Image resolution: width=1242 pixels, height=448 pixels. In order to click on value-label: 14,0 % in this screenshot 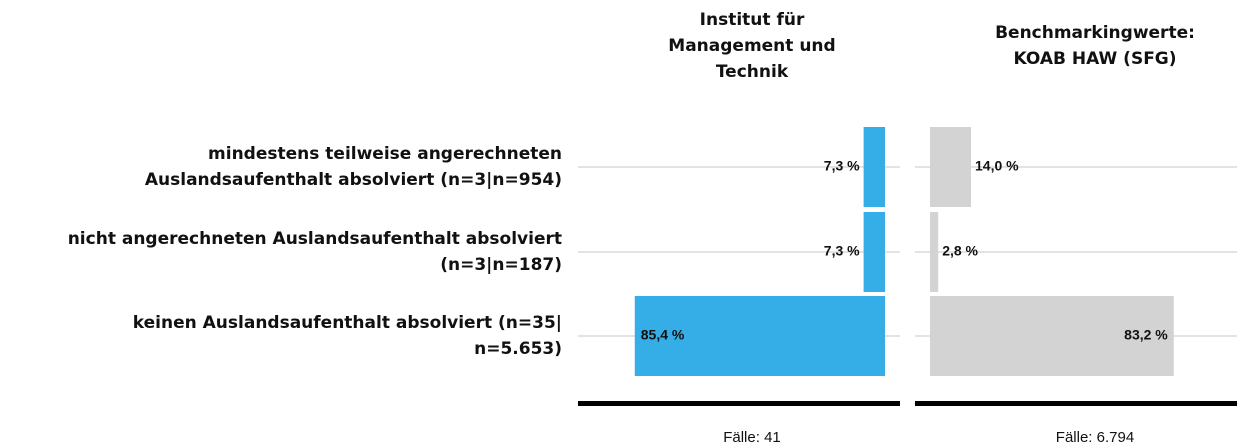, I will do `click(997, 166)`.